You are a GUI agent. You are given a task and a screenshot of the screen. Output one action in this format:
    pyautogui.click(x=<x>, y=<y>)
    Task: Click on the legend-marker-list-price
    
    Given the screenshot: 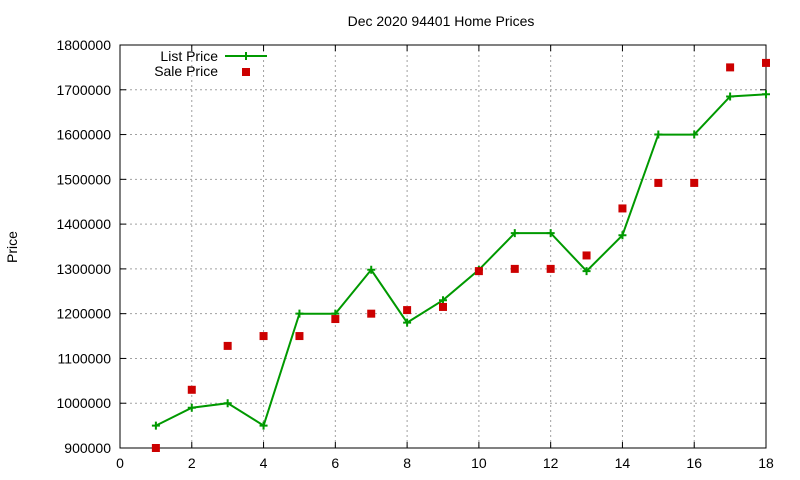 What is the action you would take?
    pyautogui.click(x=246, y=56)
    